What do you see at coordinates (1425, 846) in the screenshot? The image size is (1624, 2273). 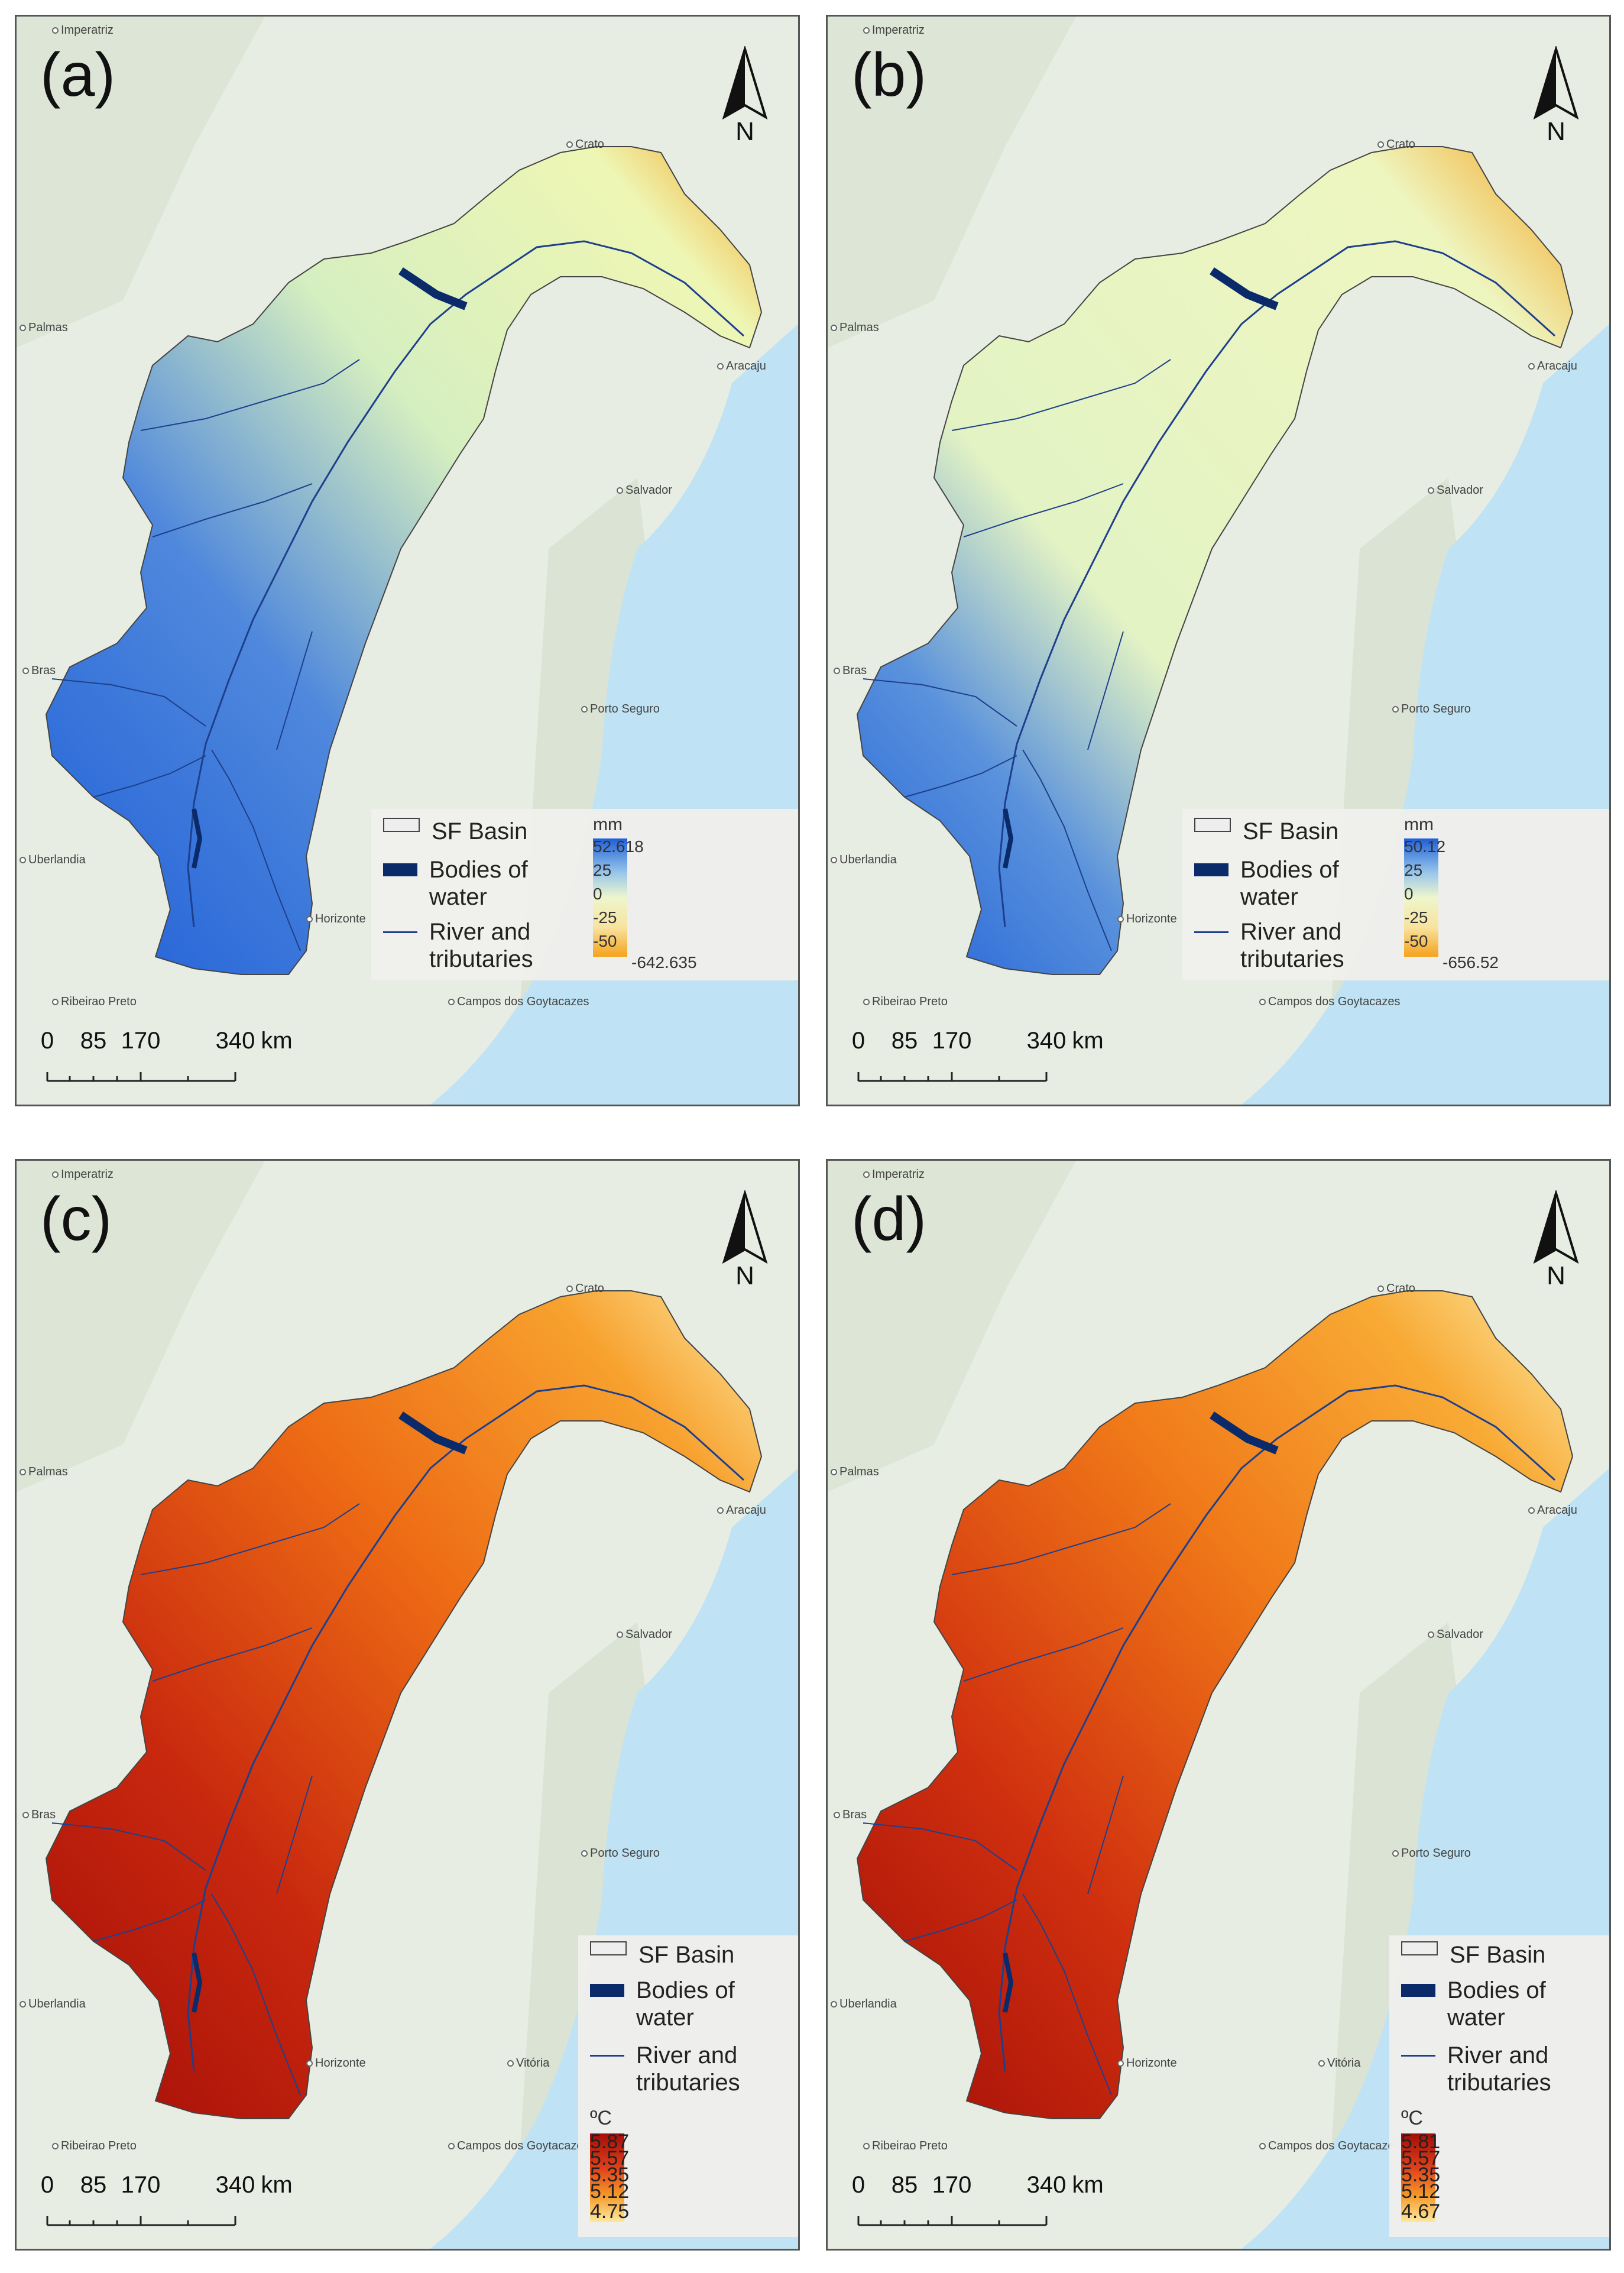 I see `colorbar-tick: 50.12` at bounding box center [1425, 846].